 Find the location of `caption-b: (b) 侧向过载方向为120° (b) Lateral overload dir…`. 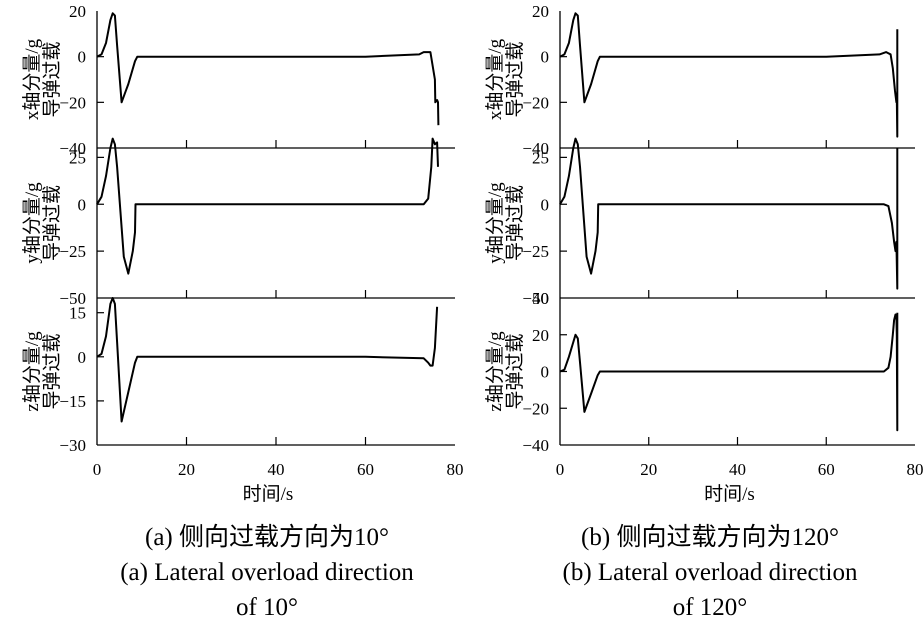

caption-b: (b) 侧向过载方向为120° (b) Lateral overload dir… is located at coordinates (710, 572).